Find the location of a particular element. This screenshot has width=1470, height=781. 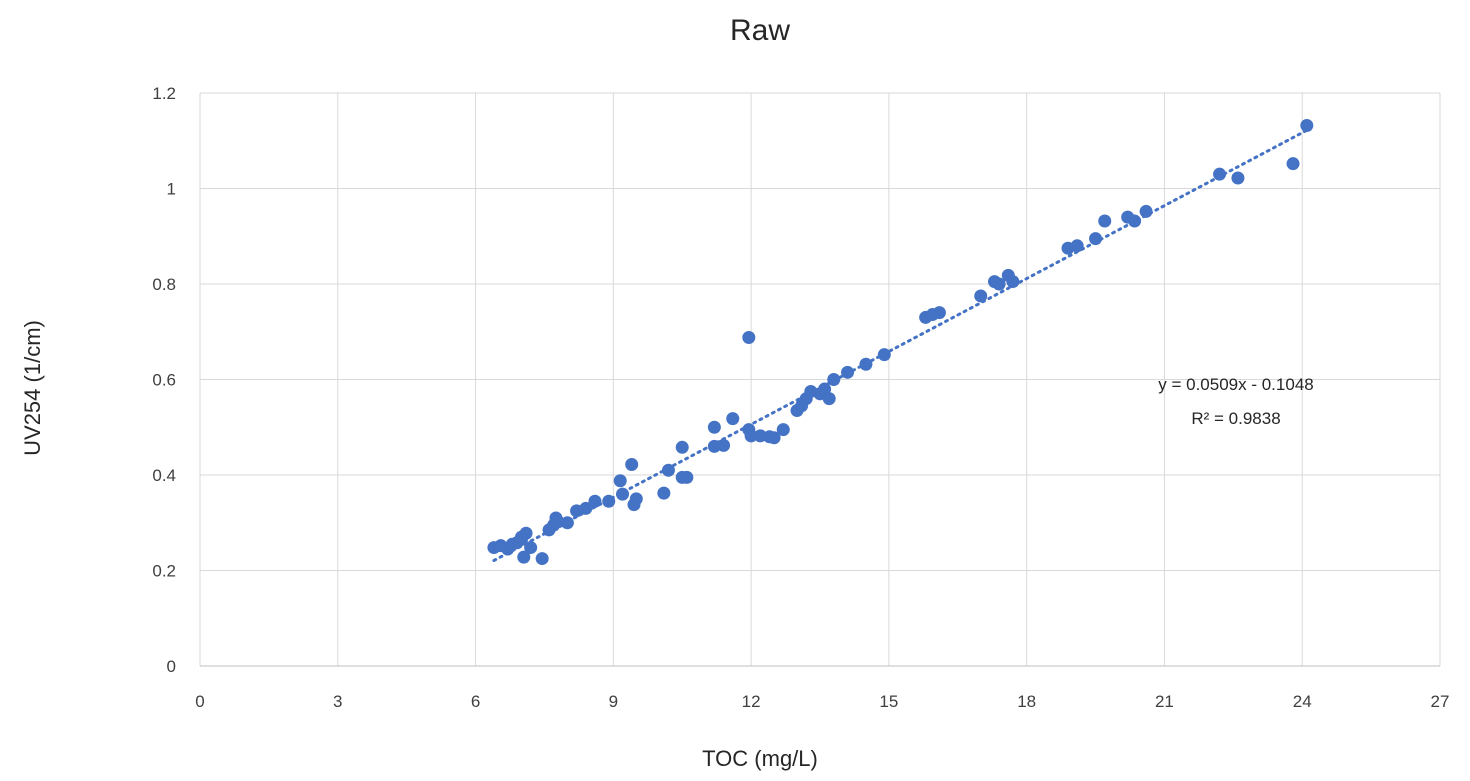

y-tick-label: 0.4 is located at coordinates (164, 475).